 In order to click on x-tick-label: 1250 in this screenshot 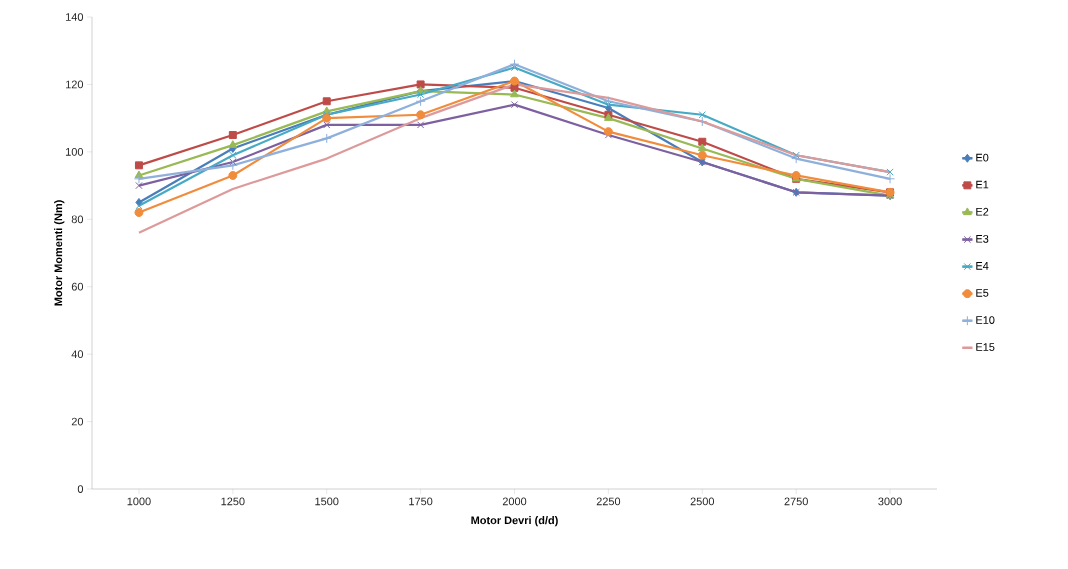, I will do `click(233, 501)`.